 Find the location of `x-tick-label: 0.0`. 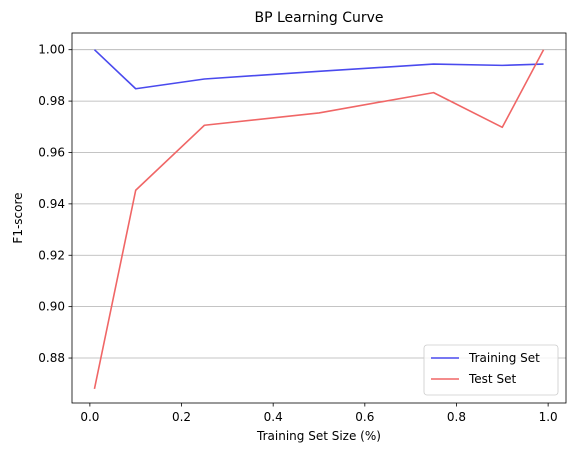

x-tick-label: 0.0 is located at coordinates (89, 417).